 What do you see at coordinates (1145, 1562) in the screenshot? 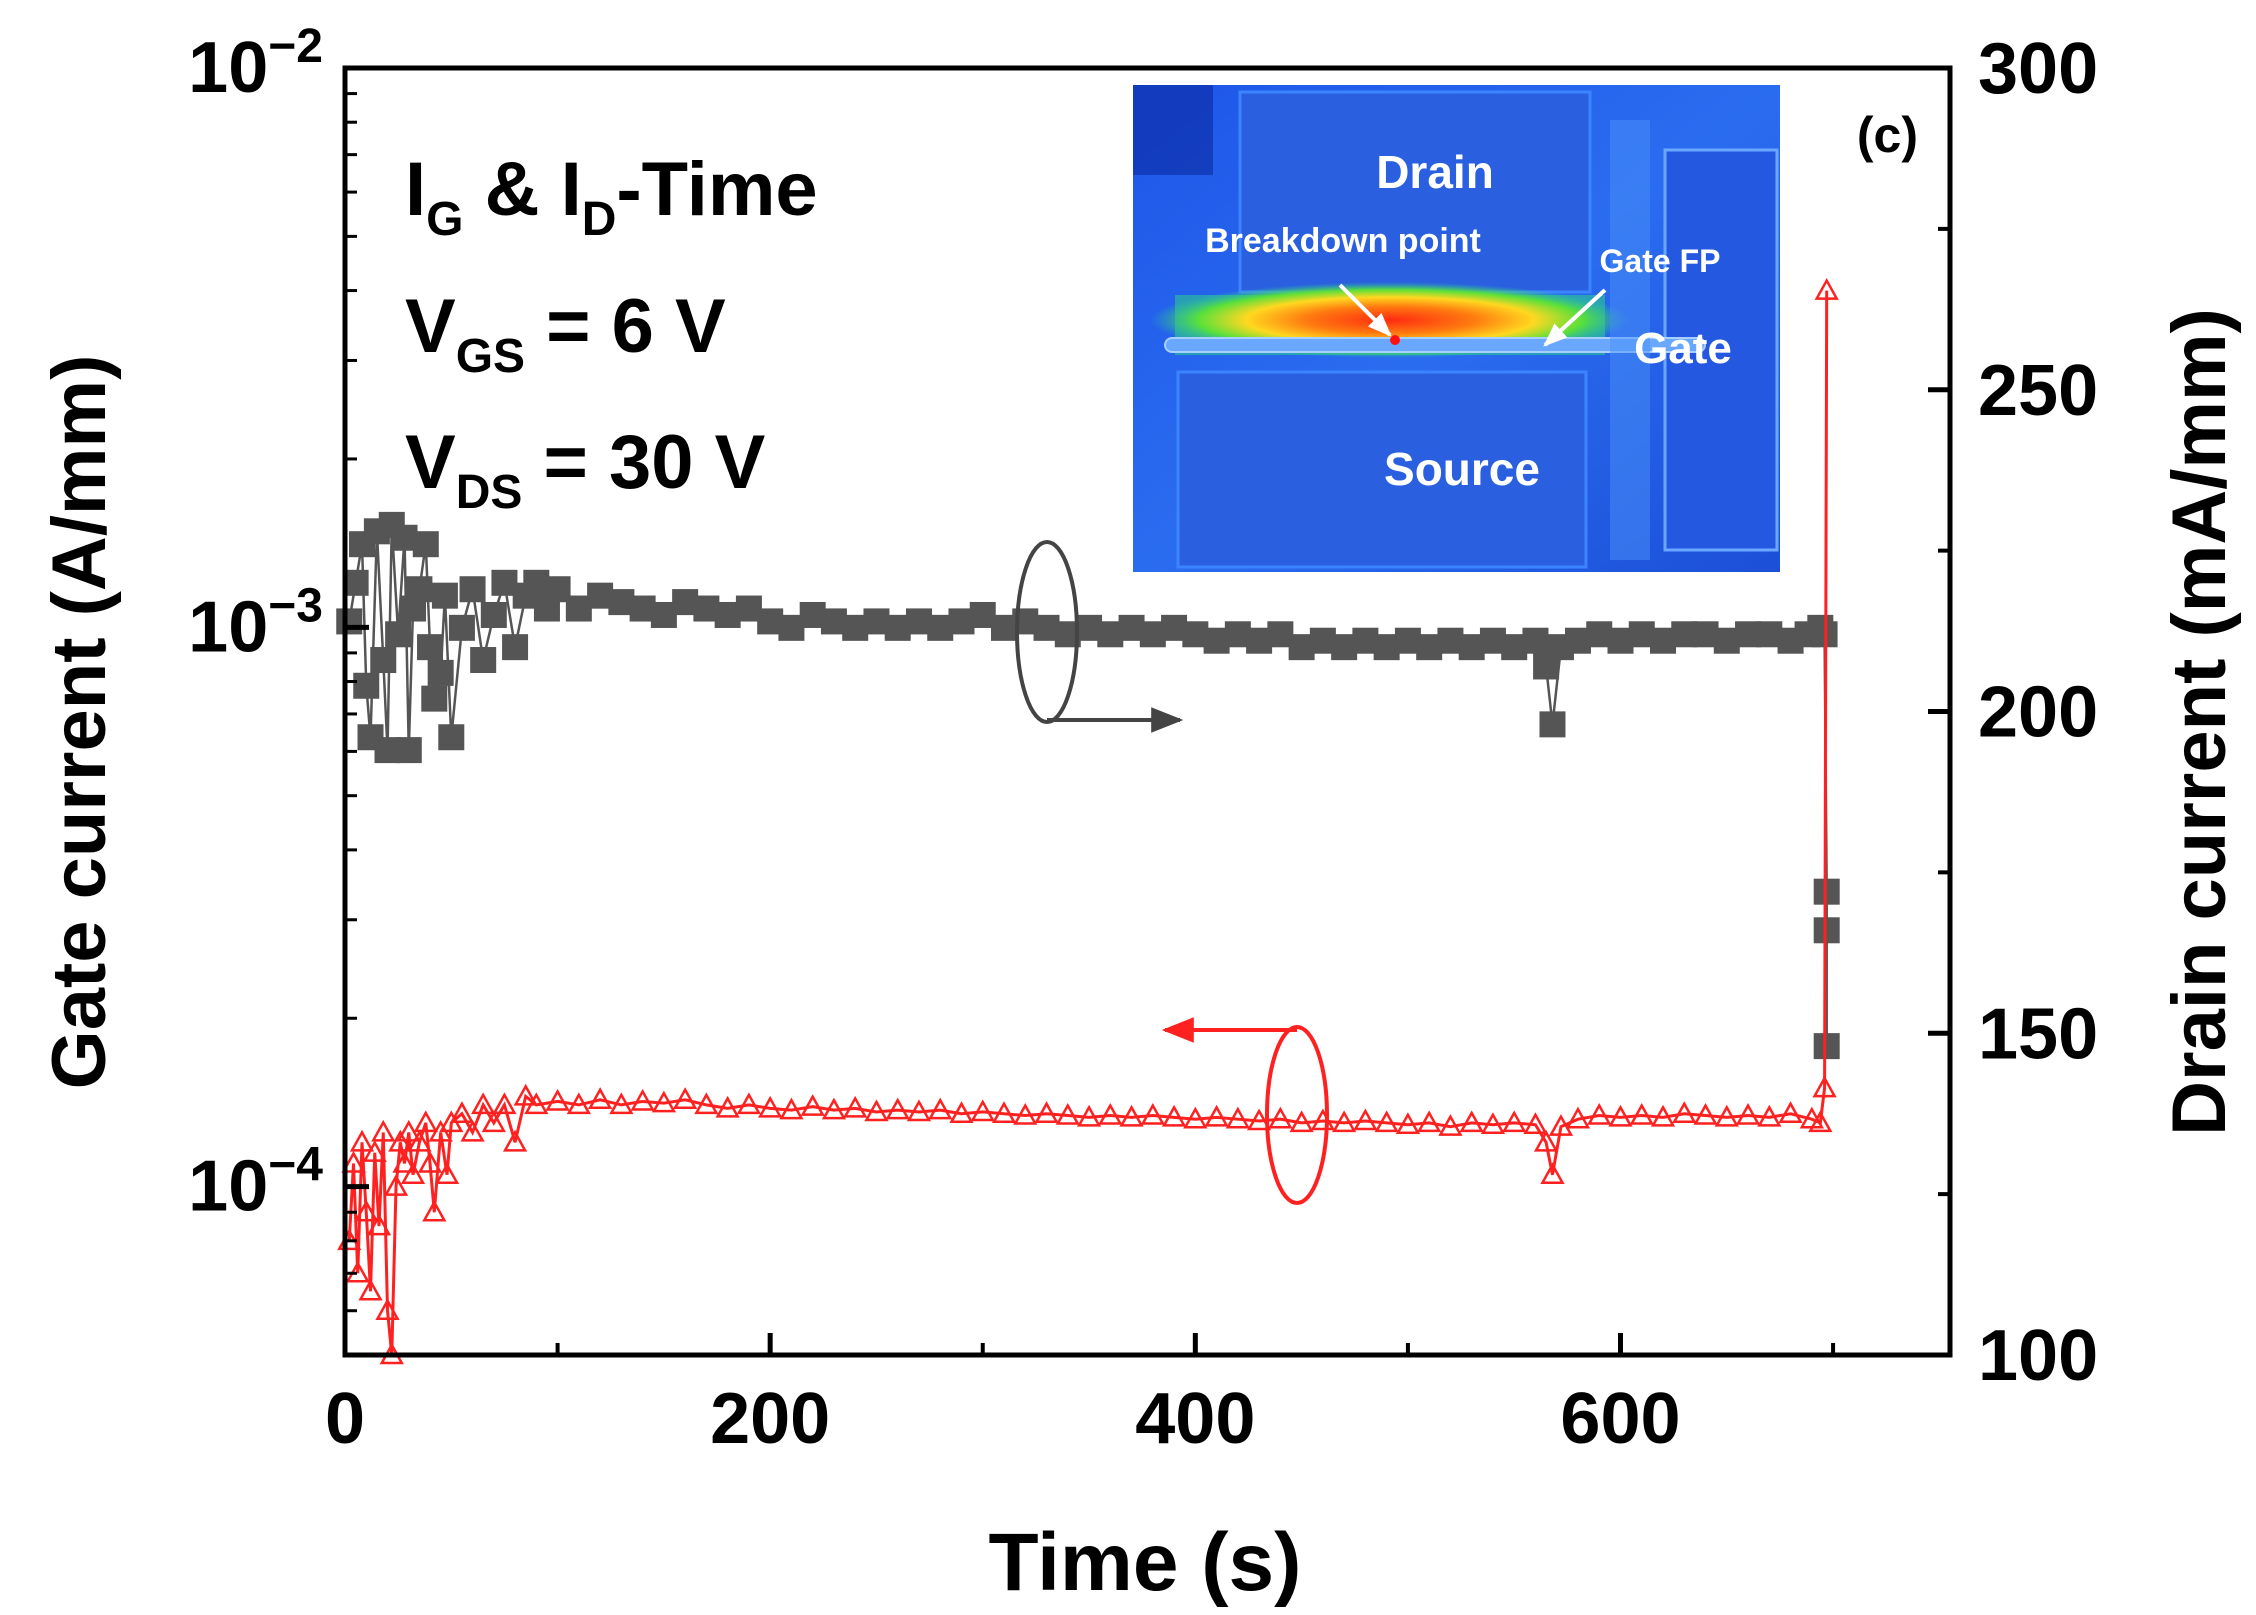
I see `x-axis-title: Time (s)` at bounding box center [1145, 1562].